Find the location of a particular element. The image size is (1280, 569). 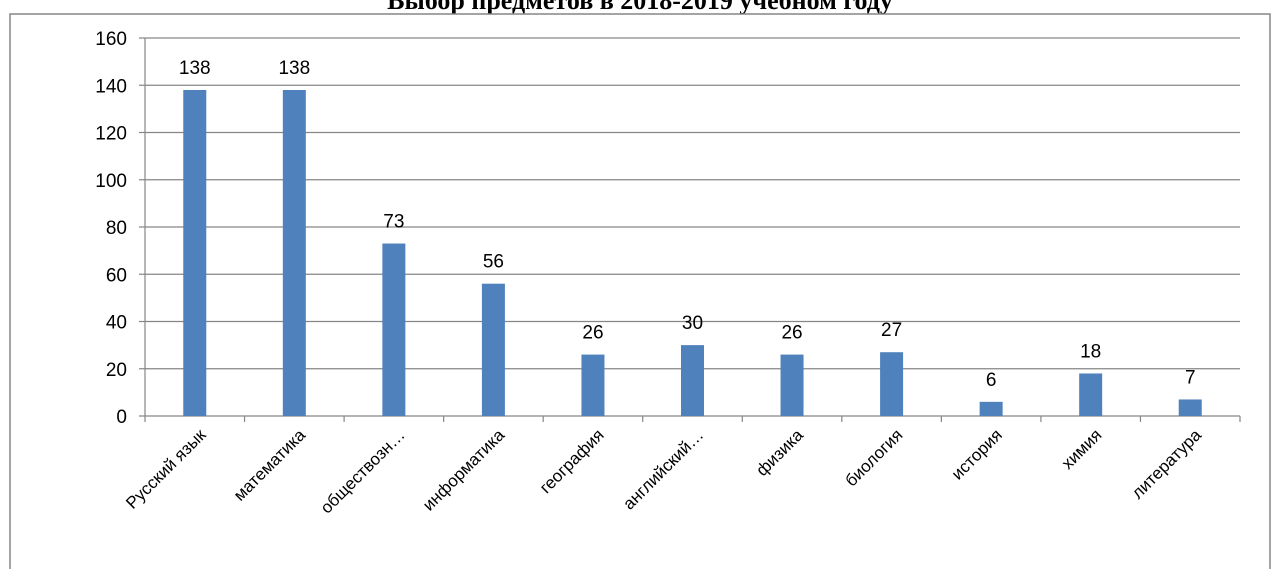

y-tick-label: 20 is located at coordinates (116, 370).